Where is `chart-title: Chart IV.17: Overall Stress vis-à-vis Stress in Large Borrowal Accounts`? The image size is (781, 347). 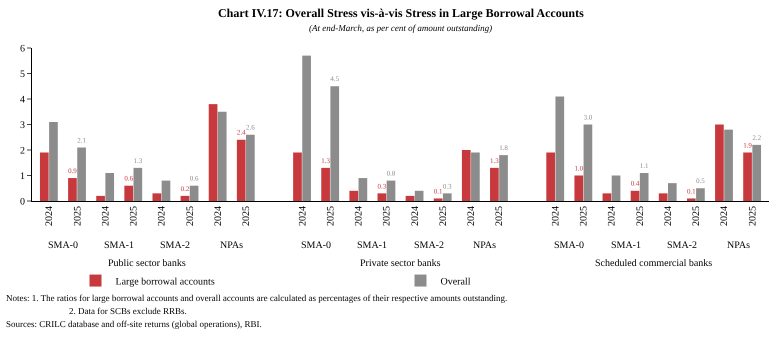
chart-title: Chart IV.17: Overall Stress vis-à-vis Stress in Large Borrowal Accounts is located at coordinates (401, 13).